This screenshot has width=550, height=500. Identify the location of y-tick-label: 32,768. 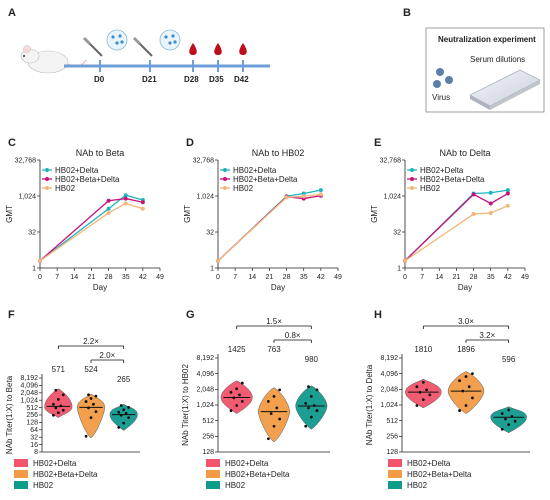
(26, 161).